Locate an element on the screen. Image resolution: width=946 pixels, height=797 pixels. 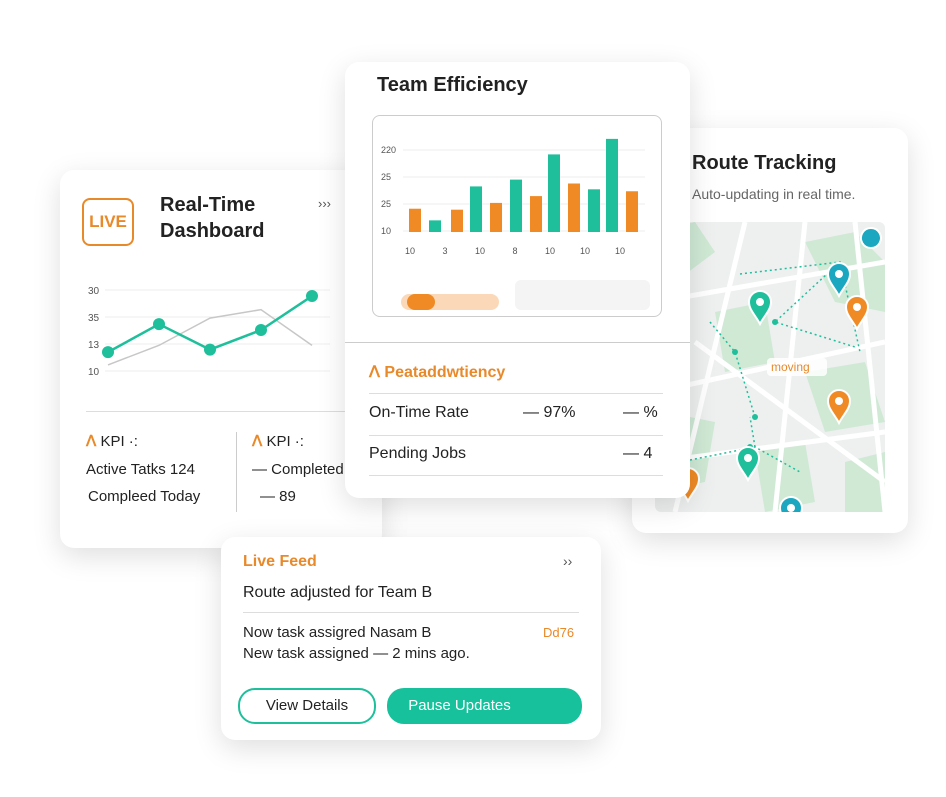
kpi-line: — Completed is located at coordinates (298, 469).